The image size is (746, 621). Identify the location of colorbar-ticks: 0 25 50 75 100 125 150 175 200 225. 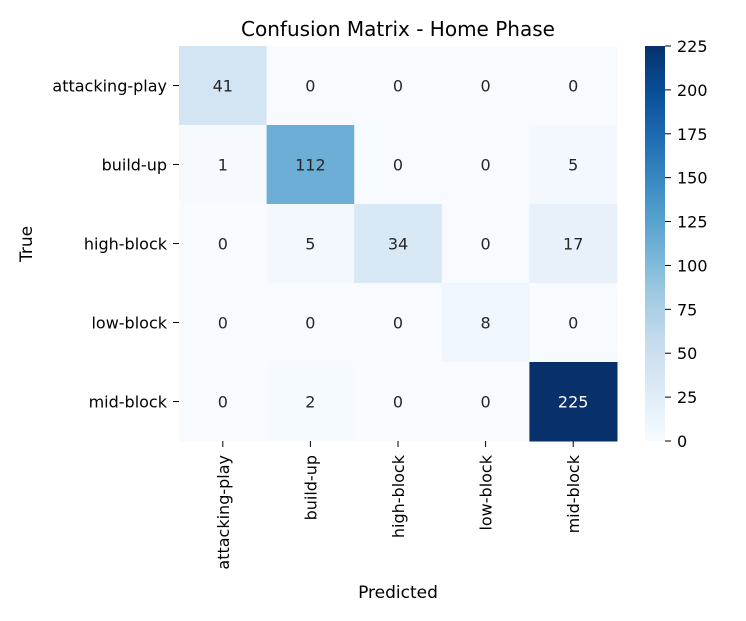
(686, 244).